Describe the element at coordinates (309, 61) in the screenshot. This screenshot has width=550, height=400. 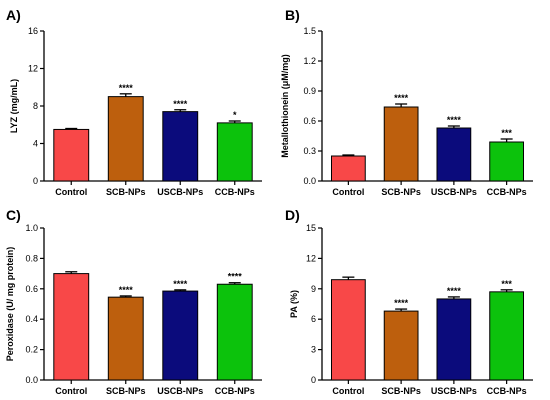
I see `y-tick-label: 1.2` at that location.